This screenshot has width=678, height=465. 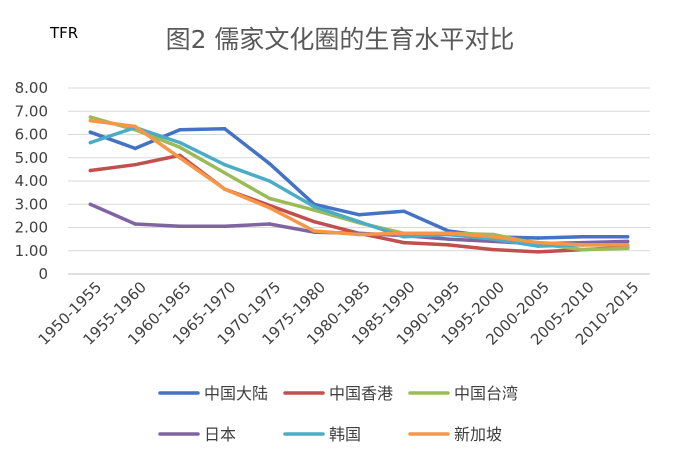 I want to click on legend-label: 新加坡, so click(x=478, y=434).